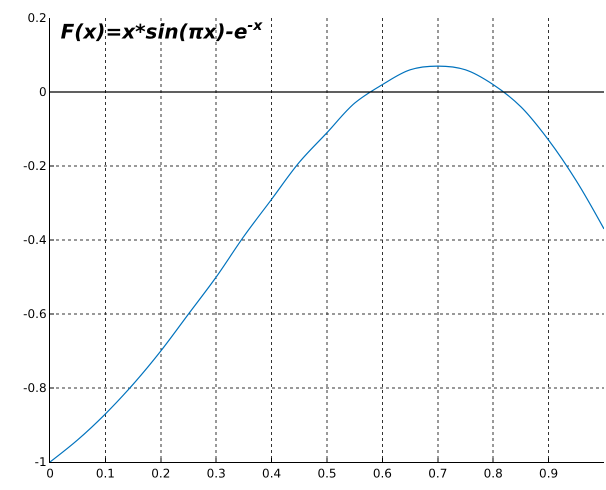 The width and height of the screenshot is (606, 490). I want to click on y-tick-label: -0.2, so click(35, 166).